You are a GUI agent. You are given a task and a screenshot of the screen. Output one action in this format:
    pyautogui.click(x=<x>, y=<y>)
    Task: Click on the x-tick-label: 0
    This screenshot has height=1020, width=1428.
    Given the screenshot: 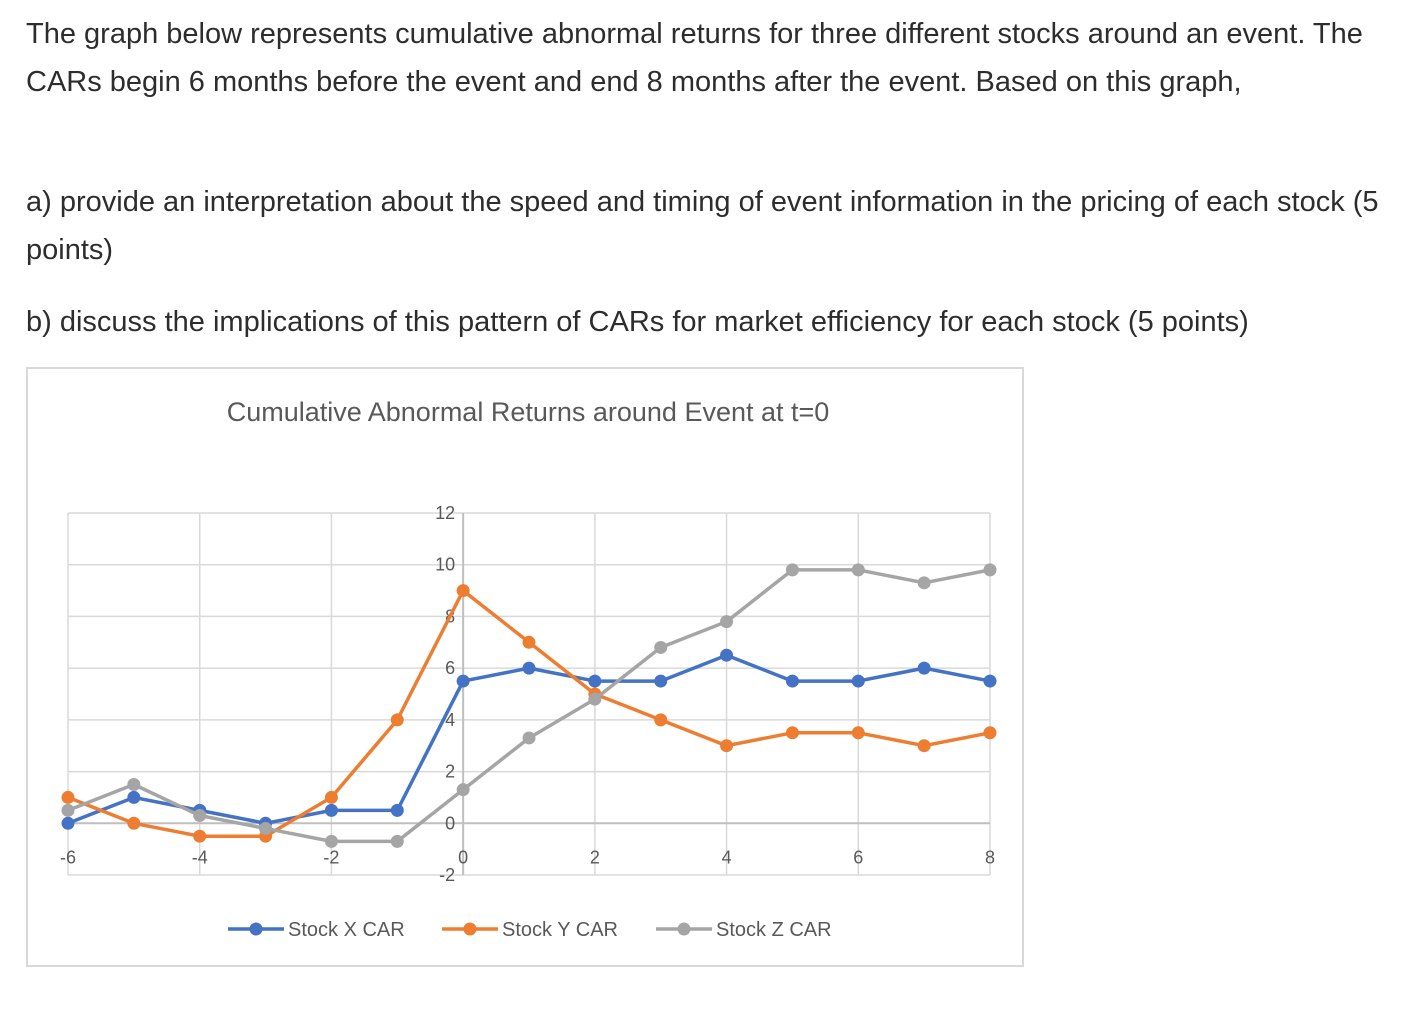 What is the action you would take?
    pyautogui.click(x=463, y=857)
    